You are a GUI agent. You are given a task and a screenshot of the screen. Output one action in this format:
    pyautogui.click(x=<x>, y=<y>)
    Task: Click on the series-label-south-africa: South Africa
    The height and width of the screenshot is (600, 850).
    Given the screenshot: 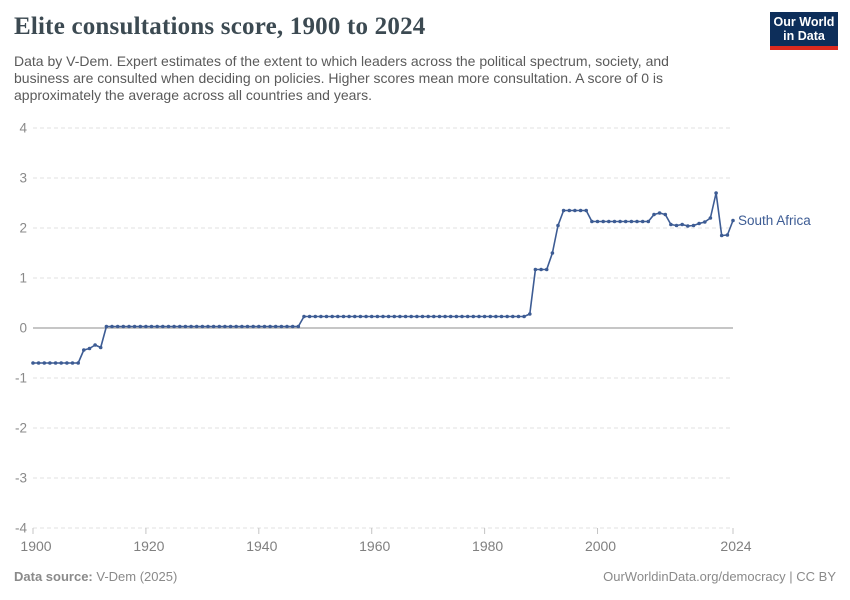 What is the action you would take?
    pyautogui.click(x=774, y=220)
    